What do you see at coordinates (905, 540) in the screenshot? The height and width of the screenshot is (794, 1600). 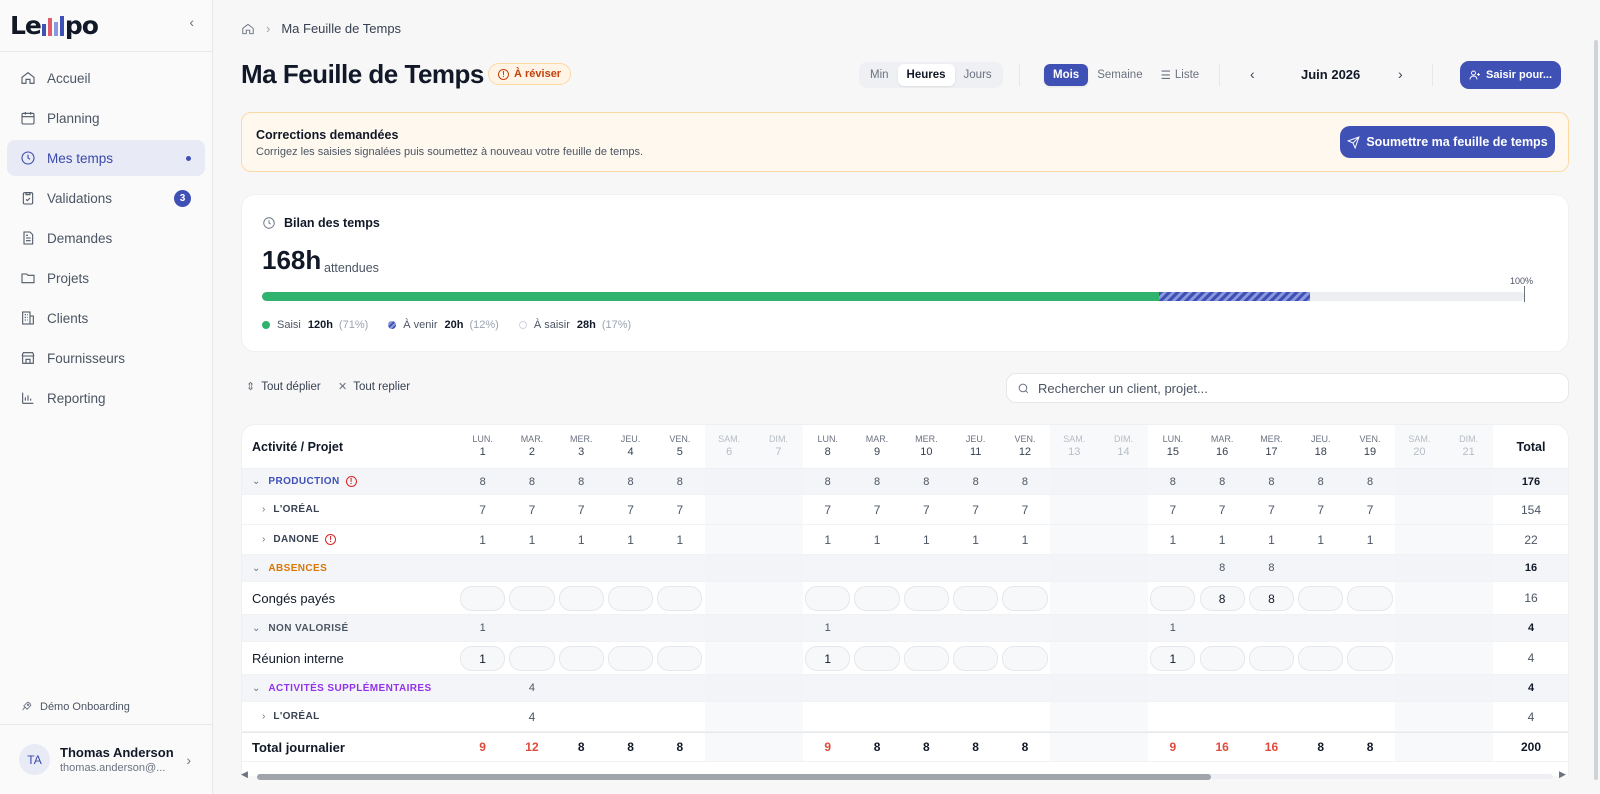 I see `grid-row-client: › DANONE! 1 1 1 1 1 1 1 1 1 1 1 1 1 1 1 22` at bounding box center [905, 540].